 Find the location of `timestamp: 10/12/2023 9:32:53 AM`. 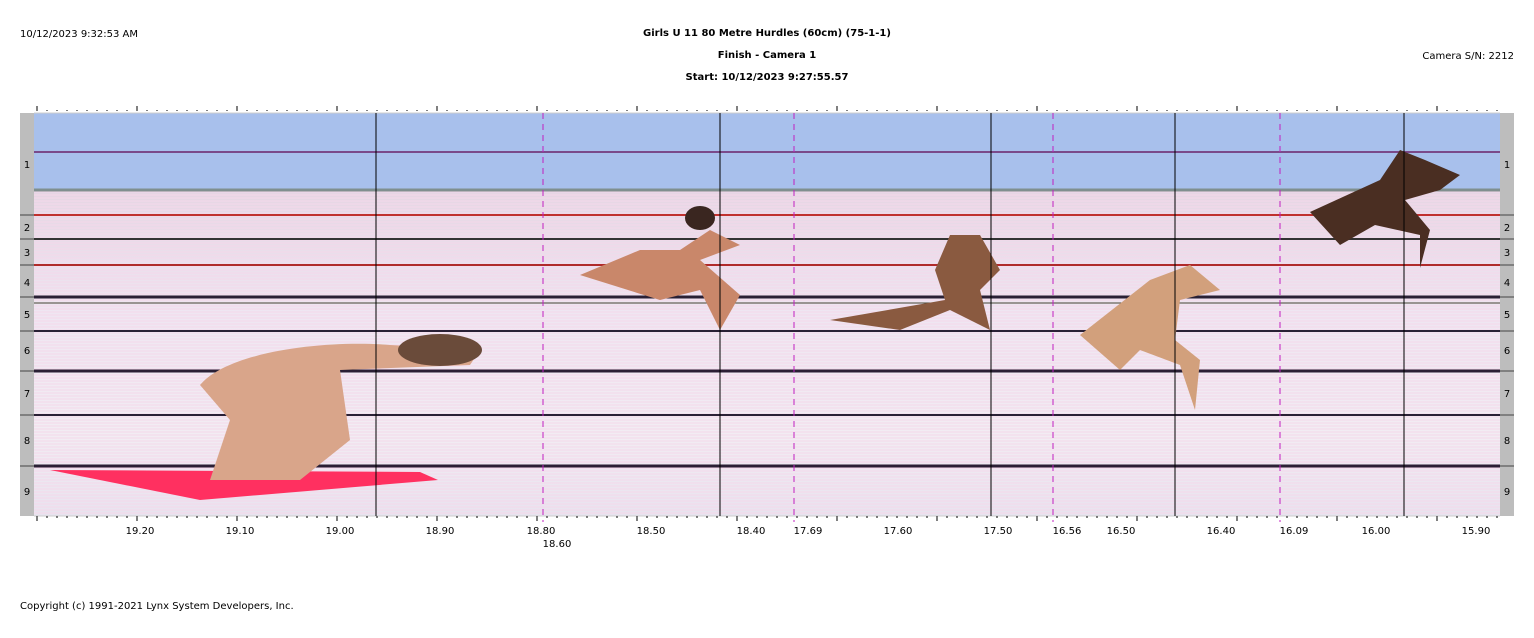

timestamp: 10/12/2023 9:32:53 AM is located at coordinates (79, 34).